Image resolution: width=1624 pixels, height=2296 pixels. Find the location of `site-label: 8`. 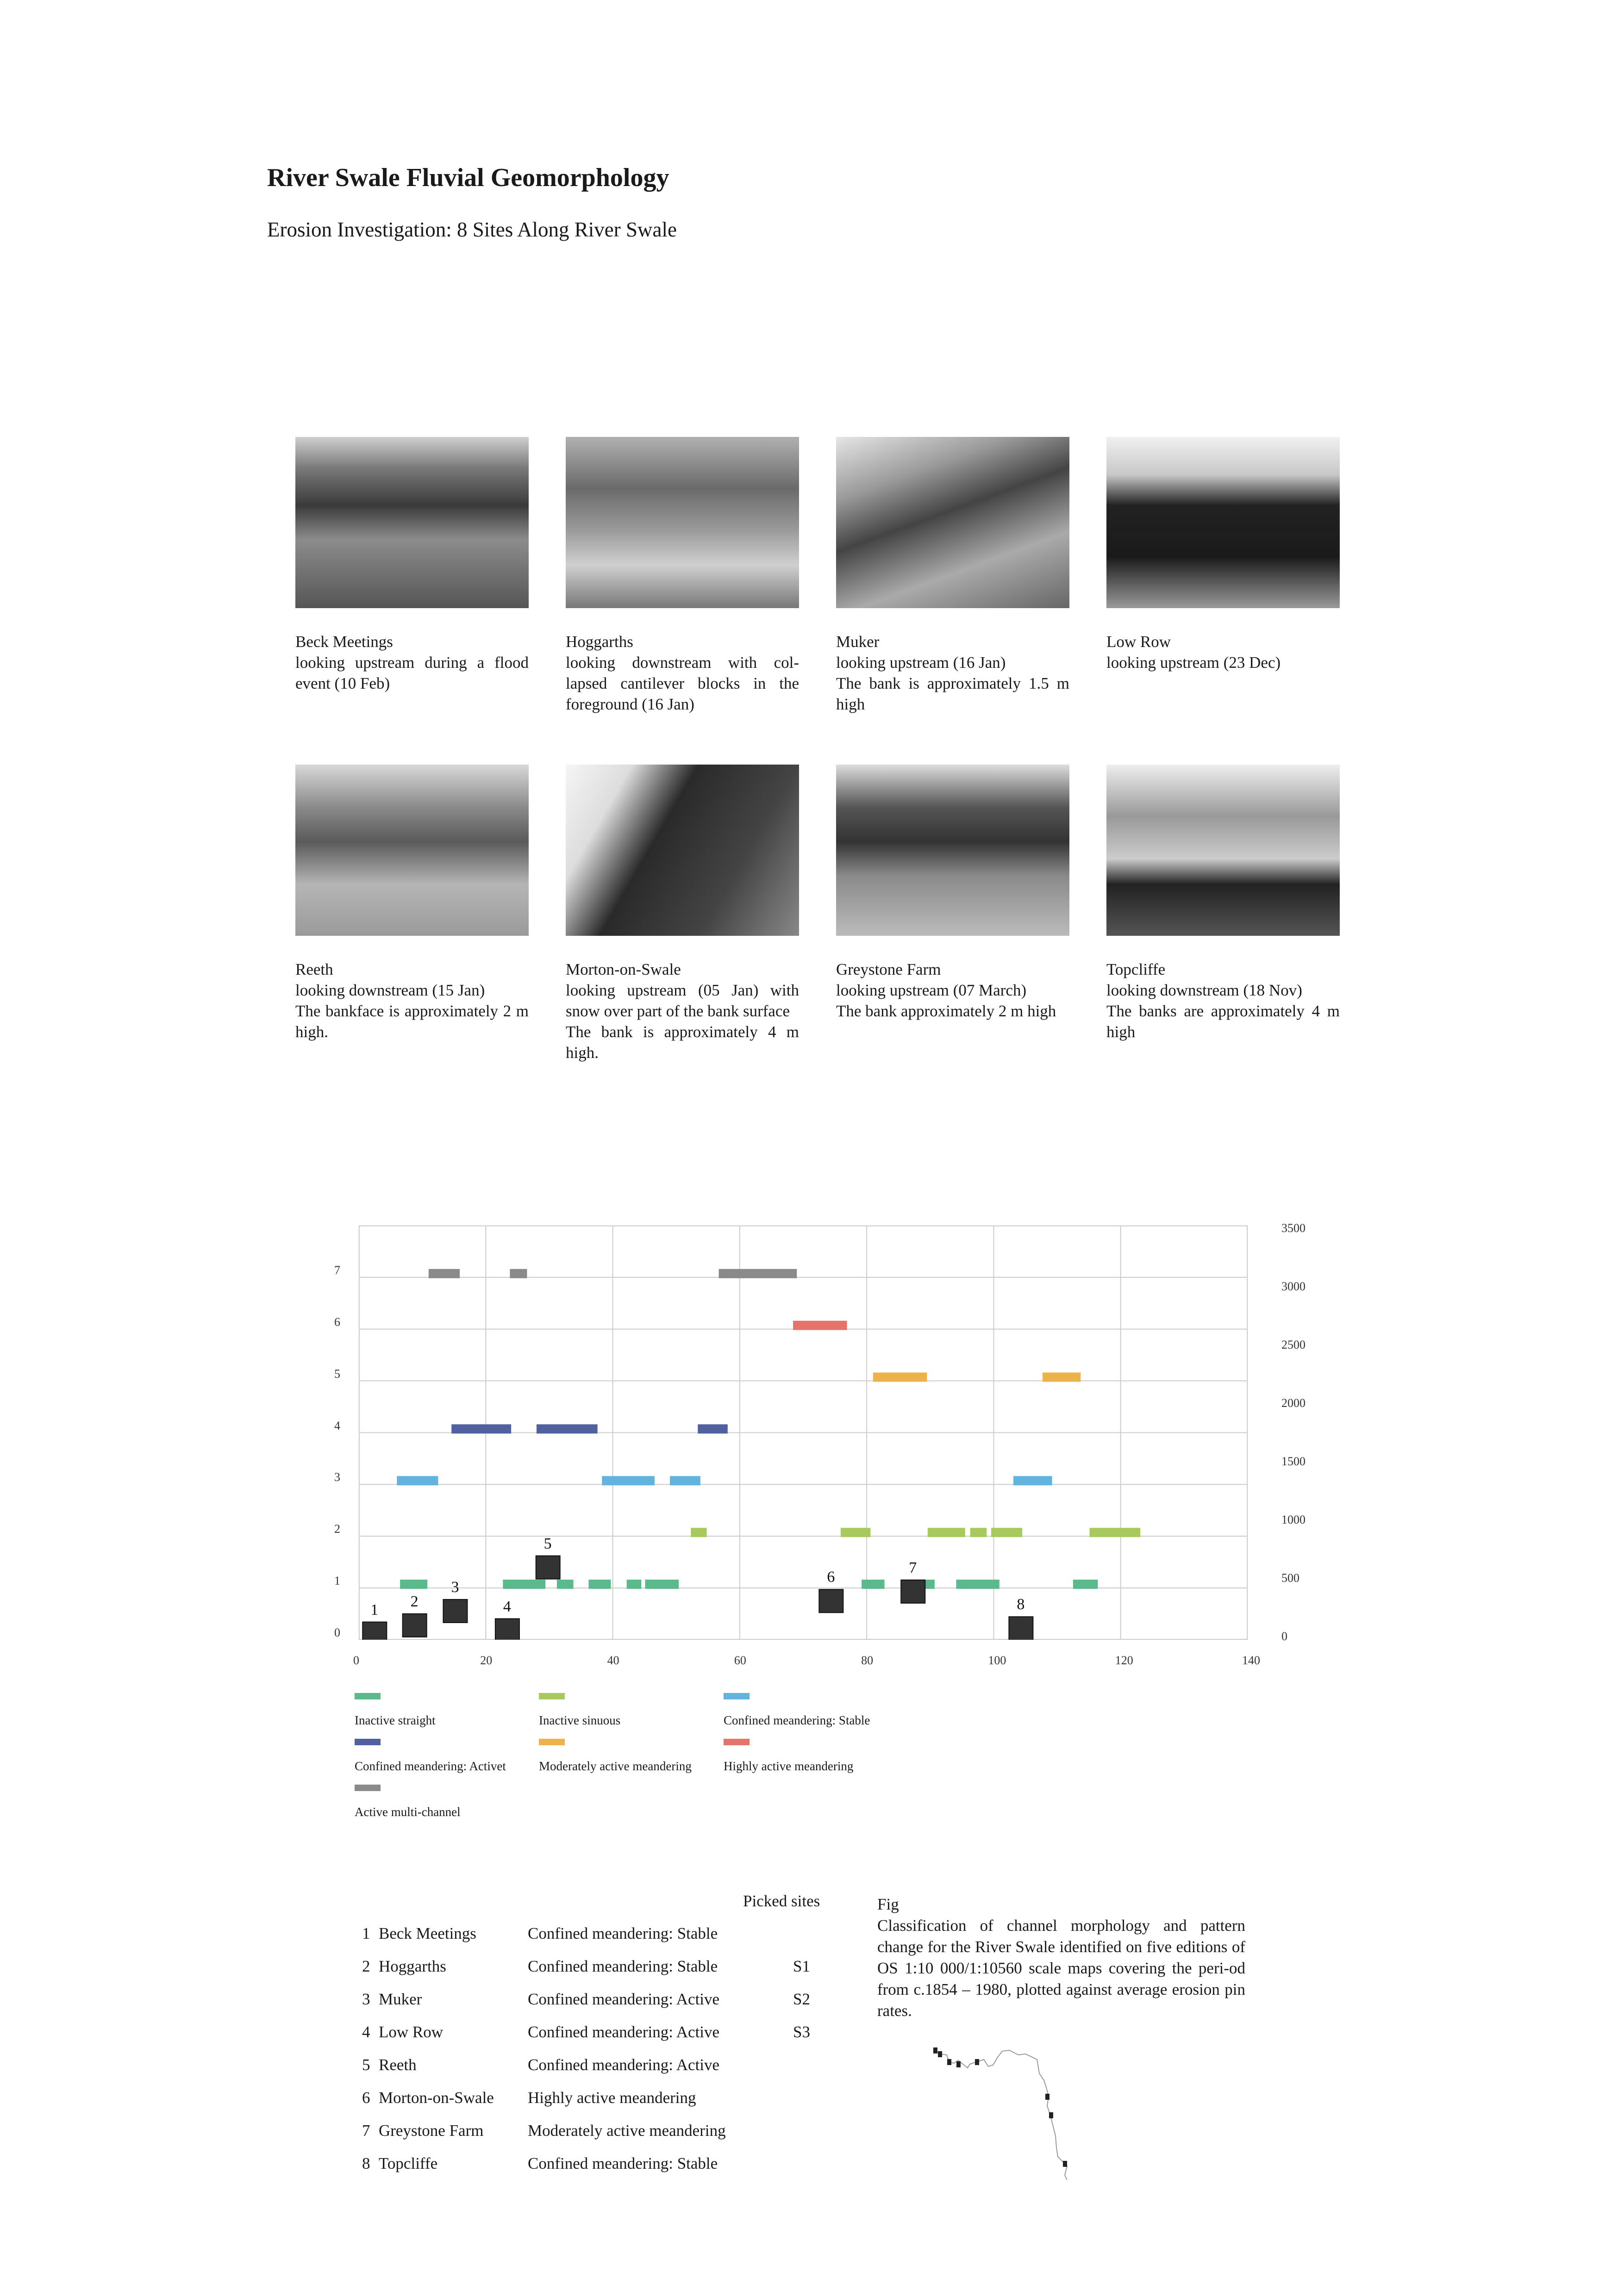

site-label: 8 is located at coordinates (1021, 1604).